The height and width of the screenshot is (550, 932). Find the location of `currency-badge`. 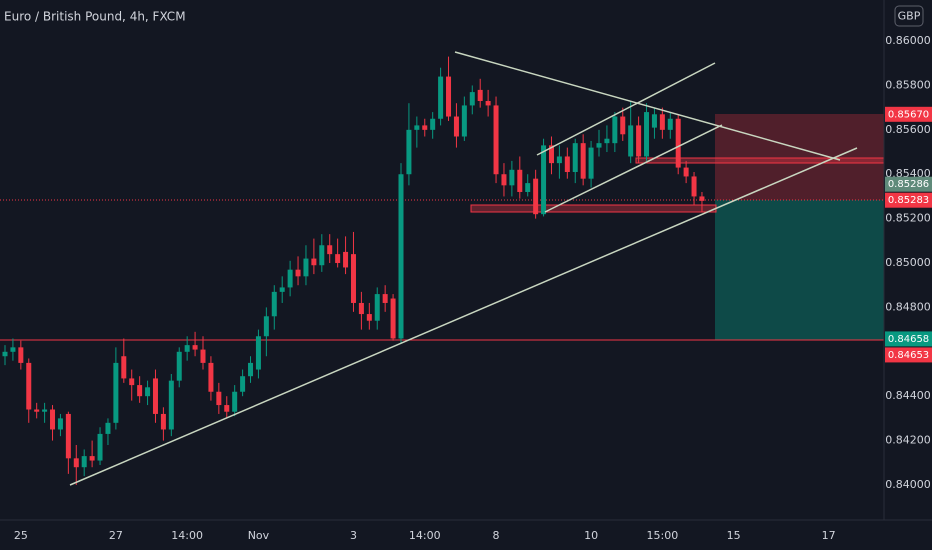

currency-badge is located at coordinates (909, 16).